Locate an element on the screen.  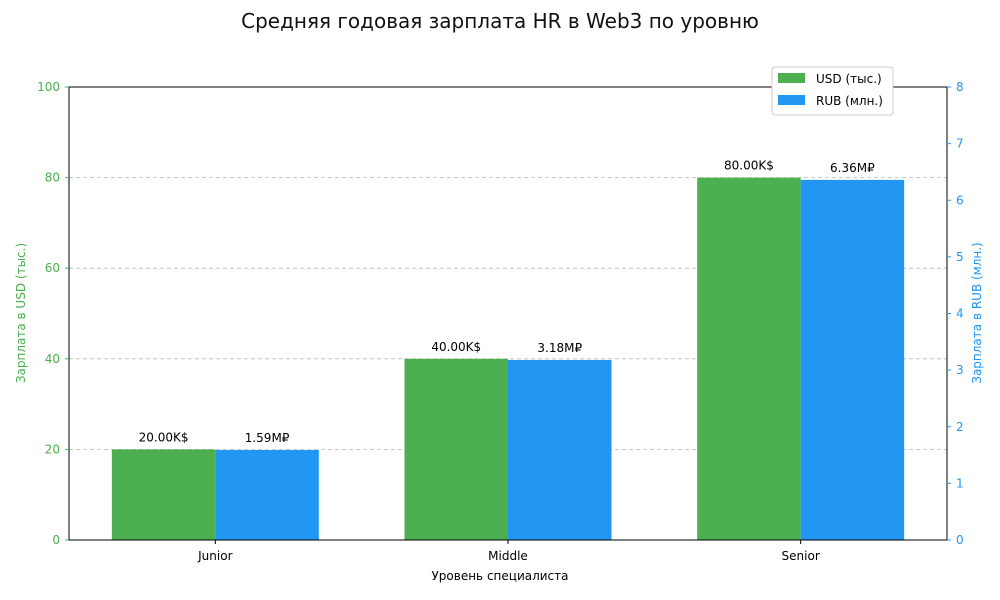
bar-value-label: 6.36M₽ is located at coordinates (852, 168).